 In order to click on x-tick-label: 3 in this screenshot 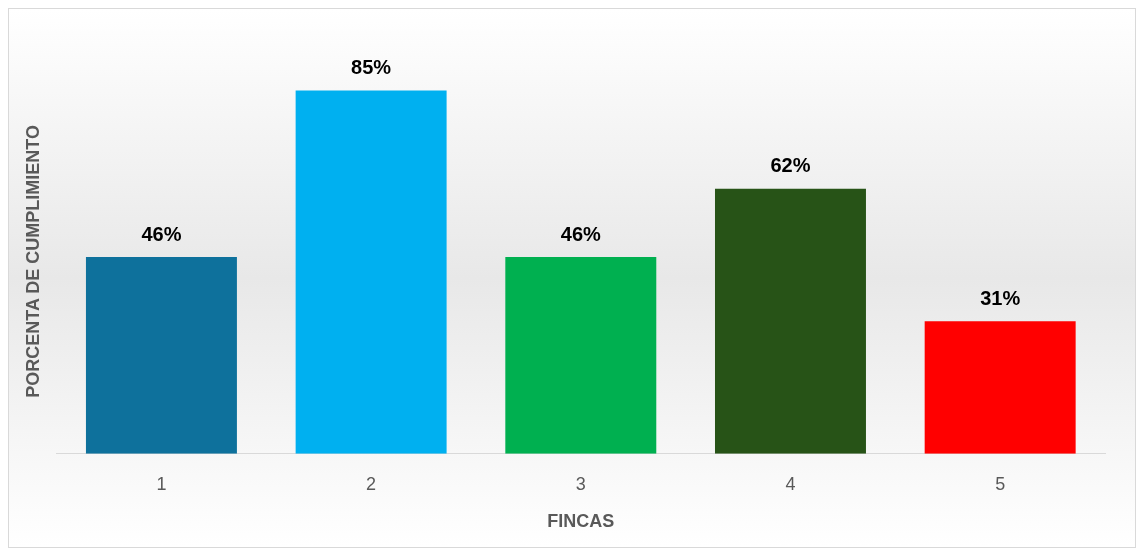, I will do `click(580, 483)`.